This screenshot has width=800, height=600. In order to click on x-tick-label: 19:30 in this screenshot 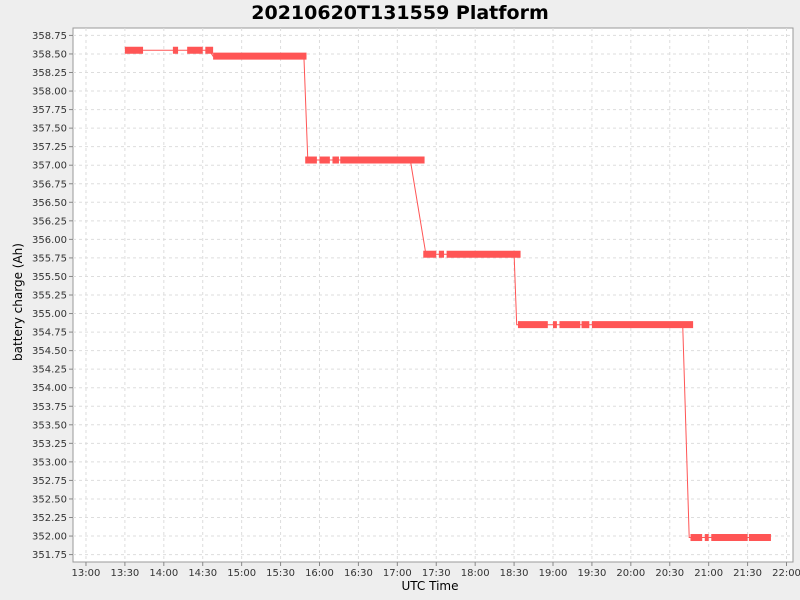, I will do `click(592, 573)`.